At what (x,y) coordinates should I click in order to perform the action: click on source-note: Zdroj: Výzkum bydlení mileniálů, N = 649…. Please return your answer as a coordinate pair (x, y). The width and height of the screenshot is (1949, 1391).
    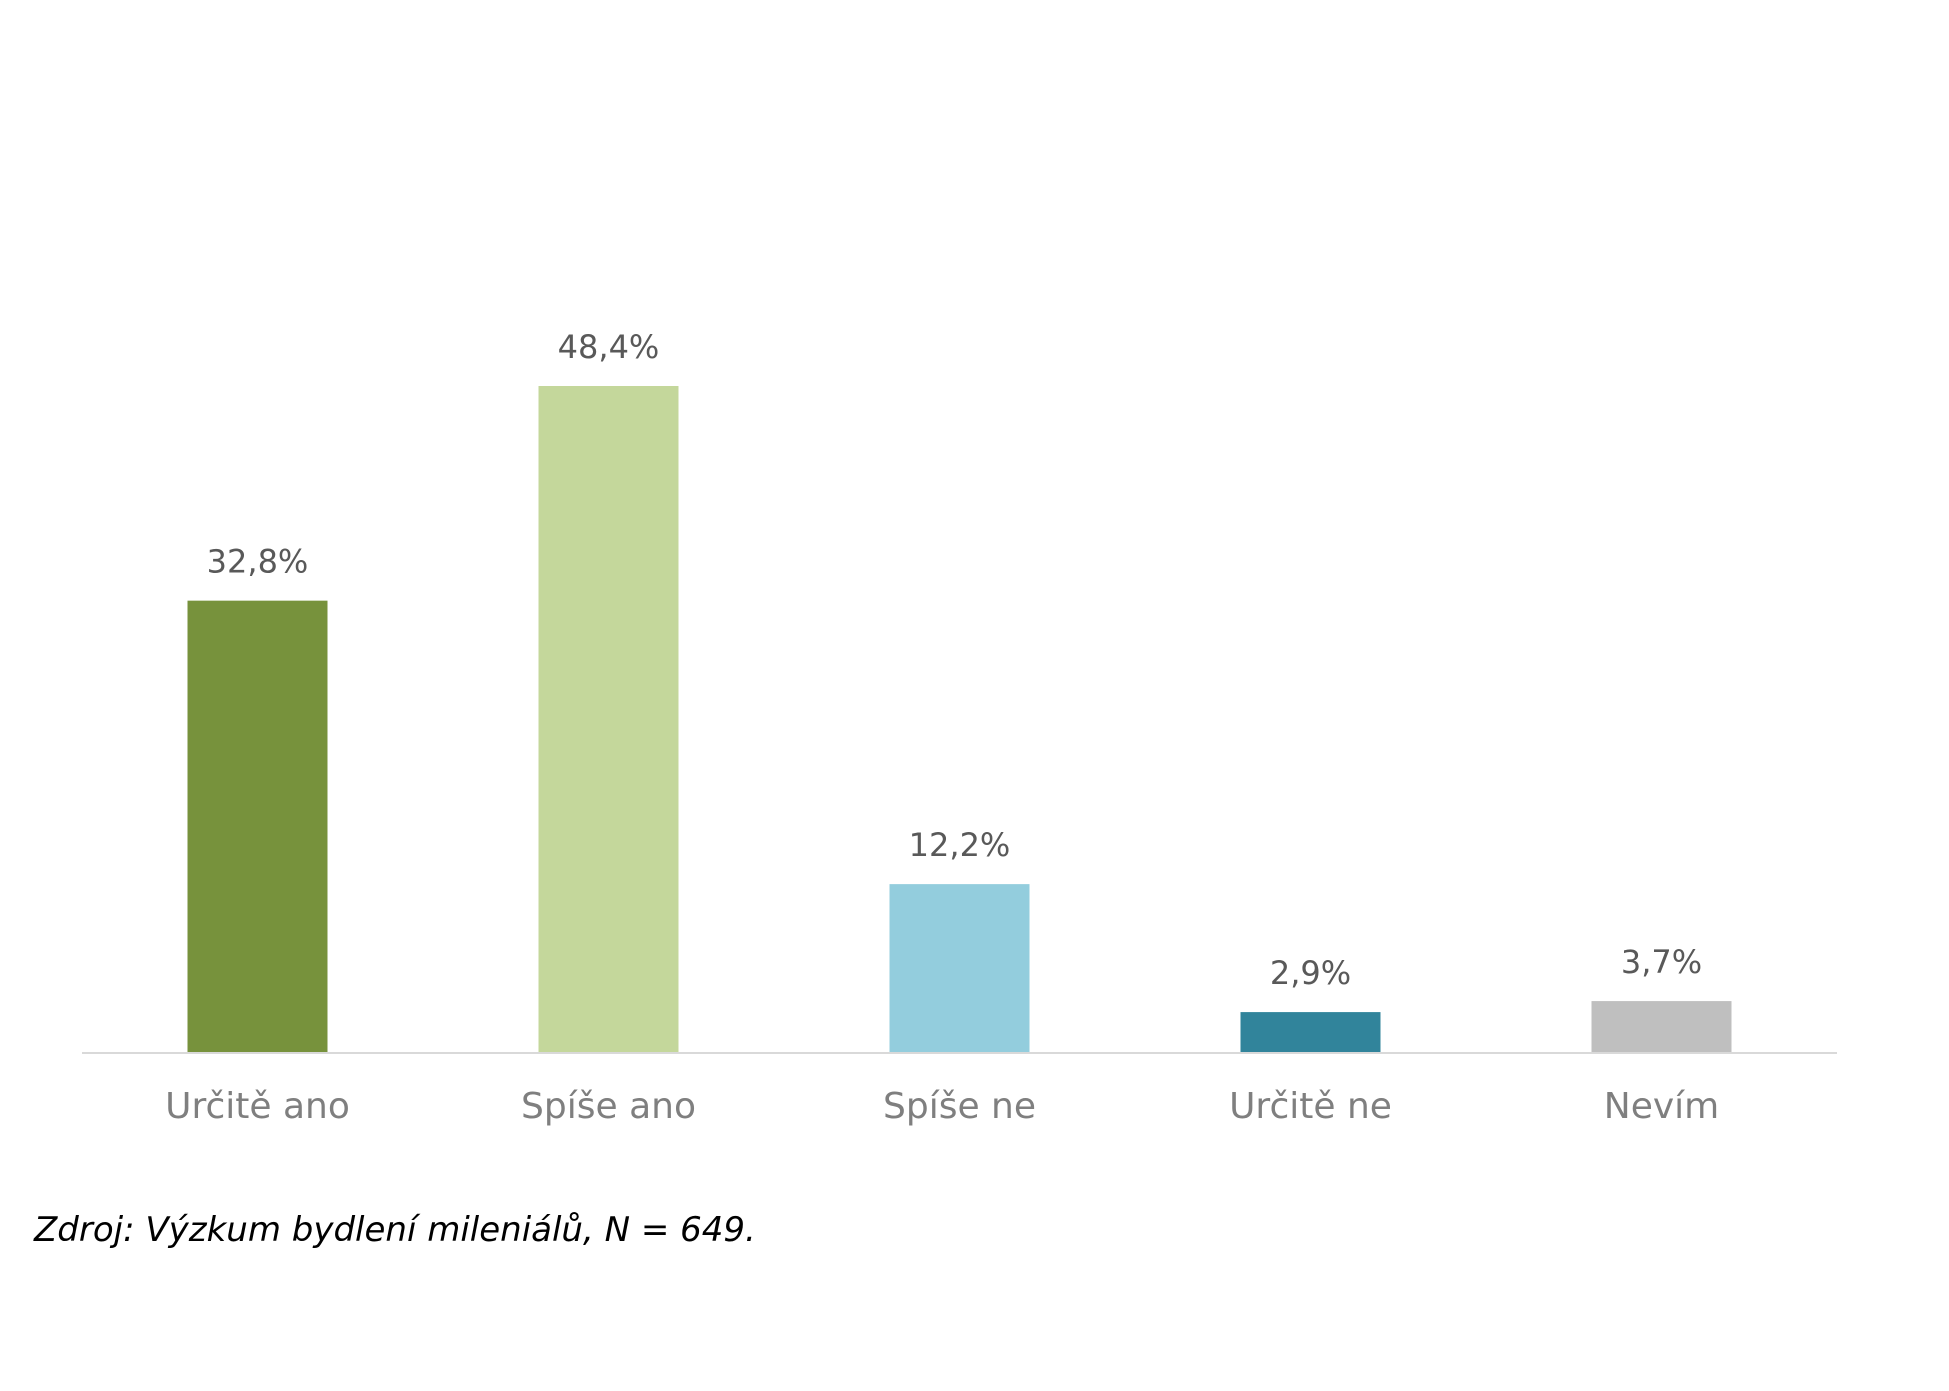
    Looking at the image, I should click on (395, 1230).